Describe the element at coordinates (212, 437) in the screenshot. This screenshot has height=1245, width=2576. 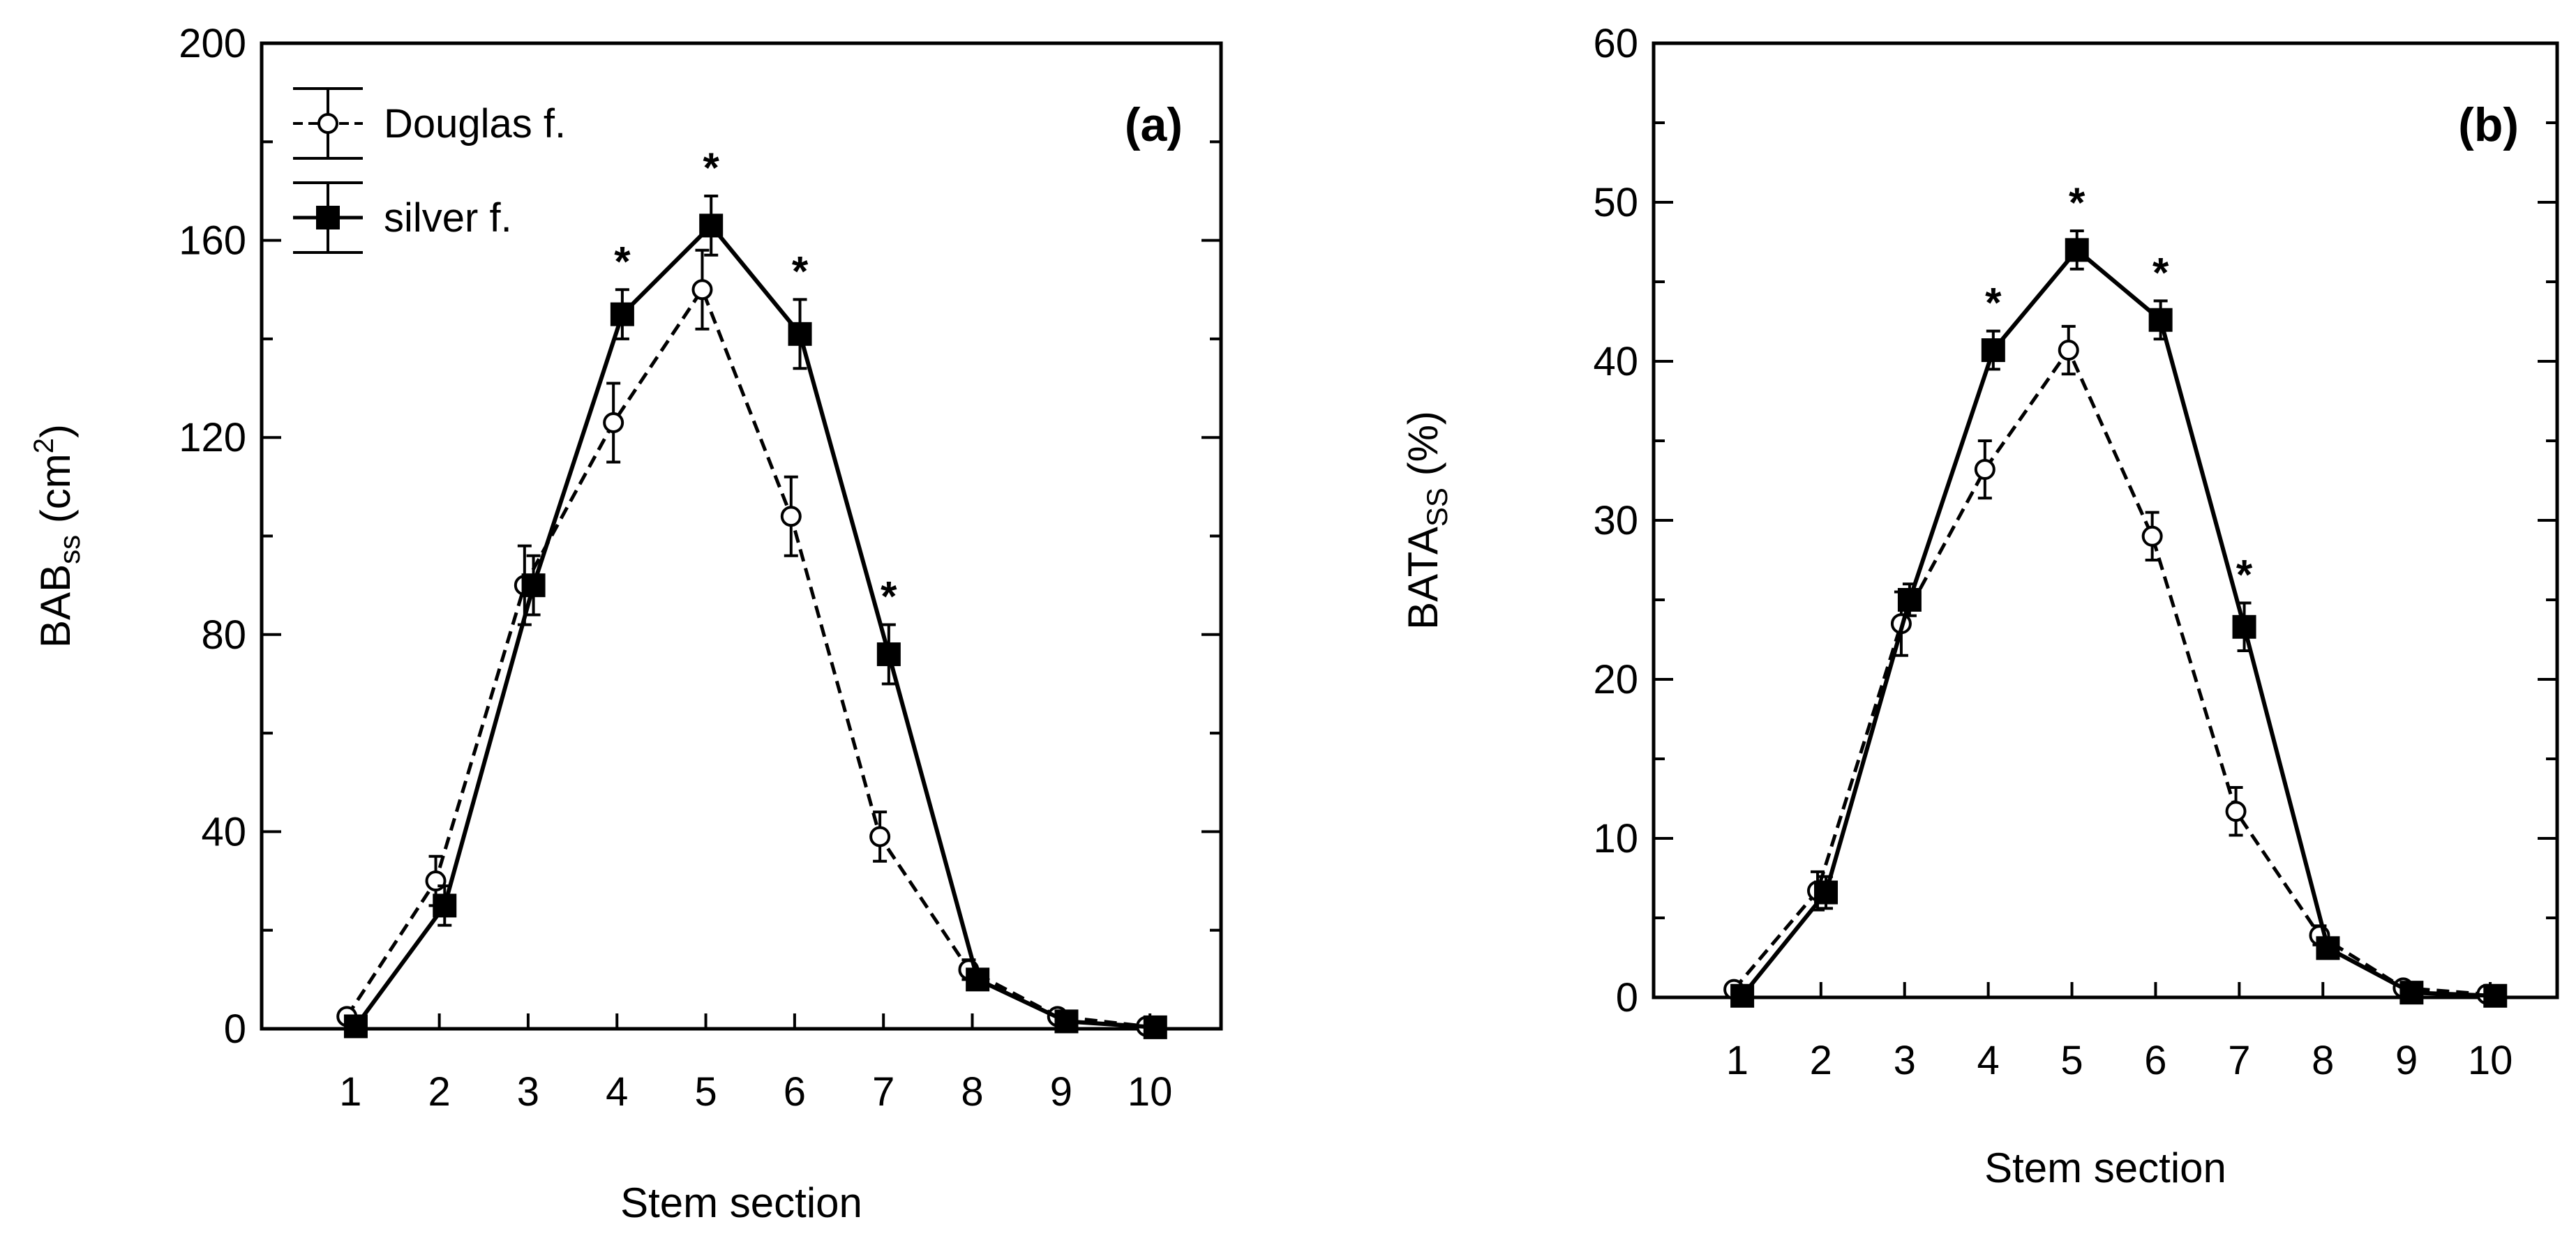
I see `y-tick-label: 120` at that location.